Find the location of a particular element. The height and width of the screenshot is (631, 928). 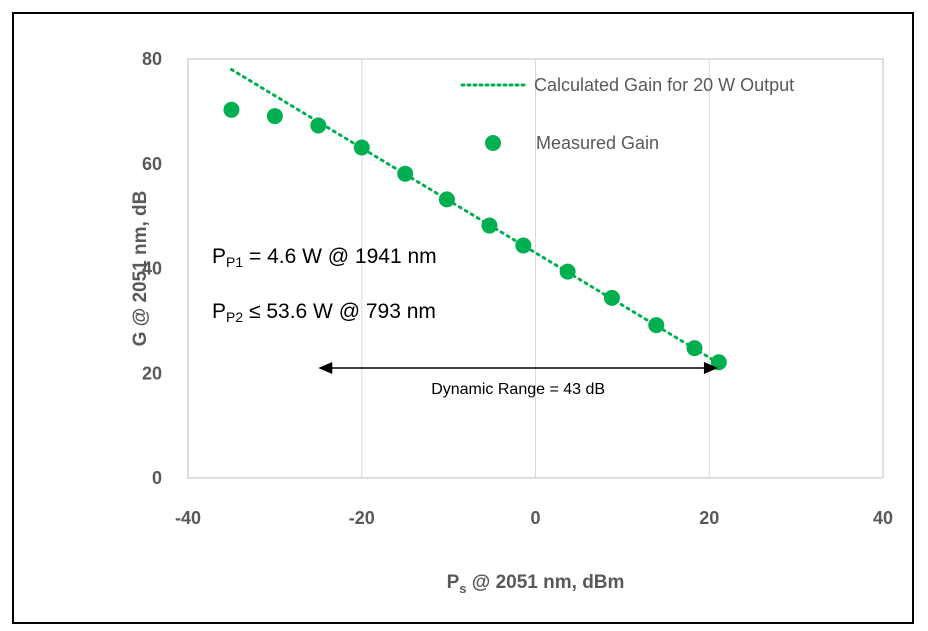

annotation-pump-1-subscript: P1 is located at coordinates (234, 262).